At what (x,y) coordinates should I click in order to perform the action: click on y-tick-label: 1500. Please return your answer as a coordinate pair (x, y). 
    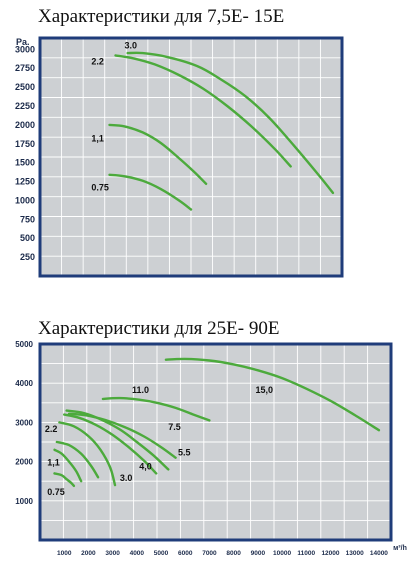
    Looking at the image, I should click on (25, 163).